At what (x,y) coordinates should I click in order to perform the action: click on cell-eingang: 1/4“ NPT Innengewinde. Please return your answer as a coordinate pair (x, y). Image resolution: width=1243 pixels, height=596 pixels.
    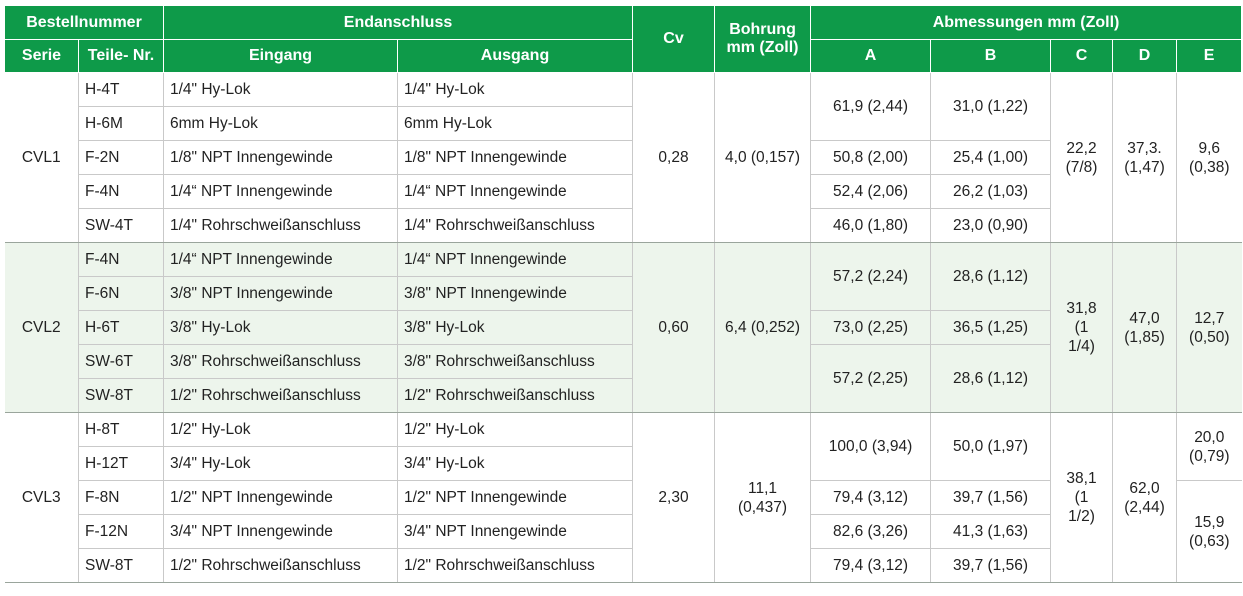
    Looking at the image, I should click on (280, 259).